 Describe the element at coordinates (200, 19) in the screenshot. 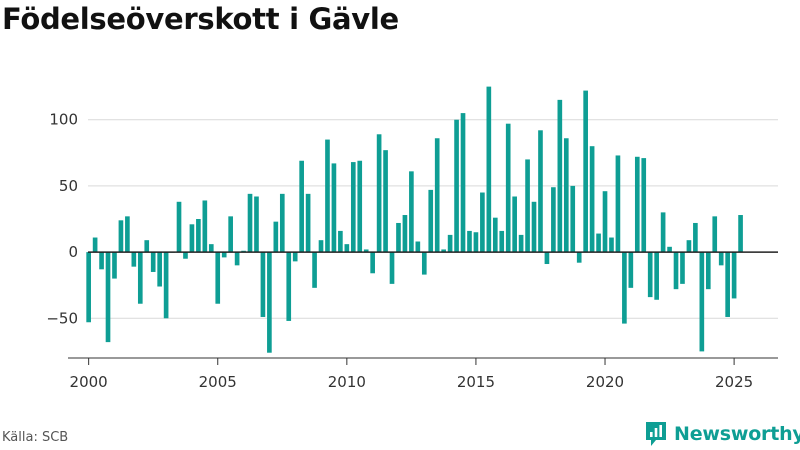

I see `chart-title: Födelseöverskott i Gävle` at that location.